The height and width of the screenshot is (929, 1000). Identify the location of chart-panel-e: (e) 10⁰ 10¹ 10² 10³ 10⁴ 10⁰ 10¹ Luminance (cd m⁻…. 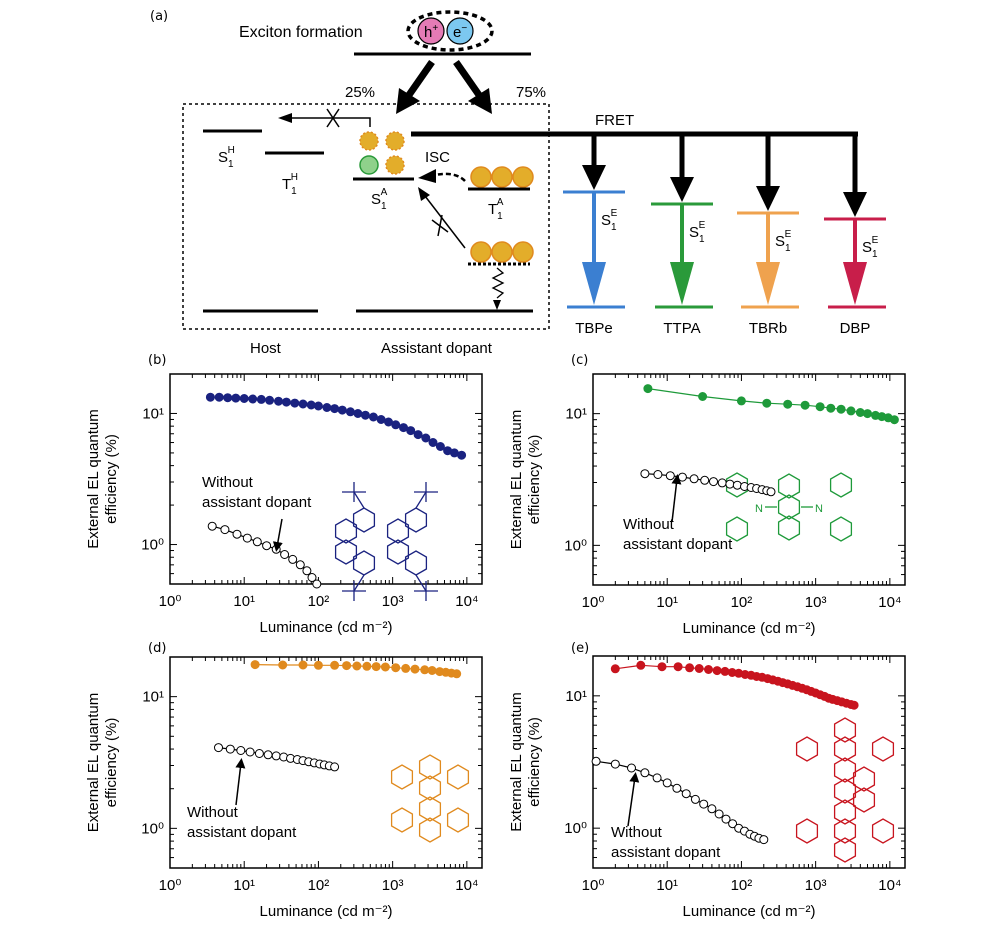
(707, 780).